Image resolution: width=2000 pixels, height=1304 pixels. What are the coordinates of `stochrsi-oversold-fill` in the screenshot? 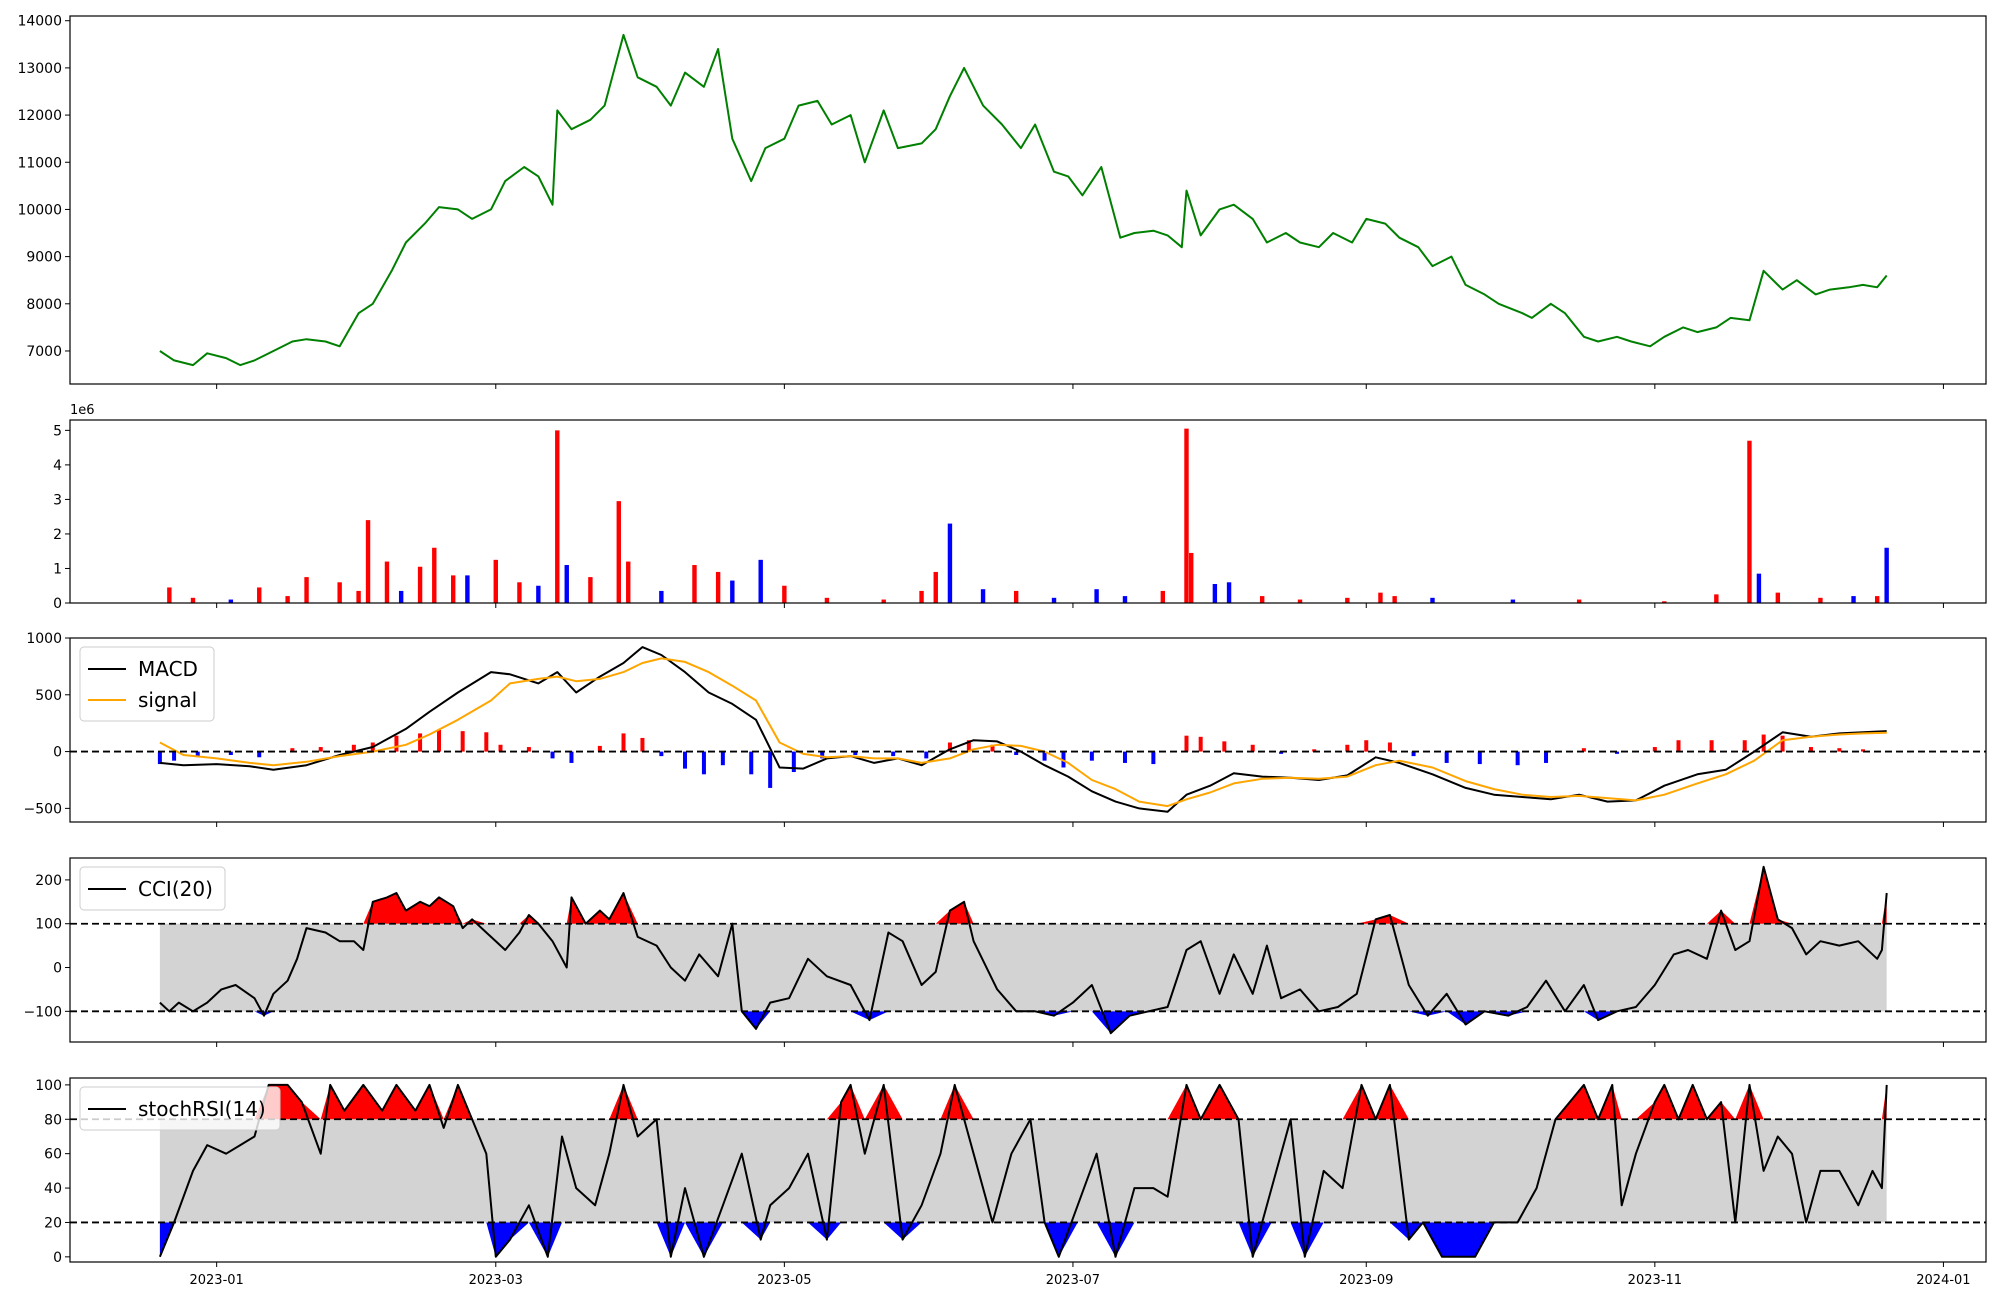 It's located at (1023, 1239).